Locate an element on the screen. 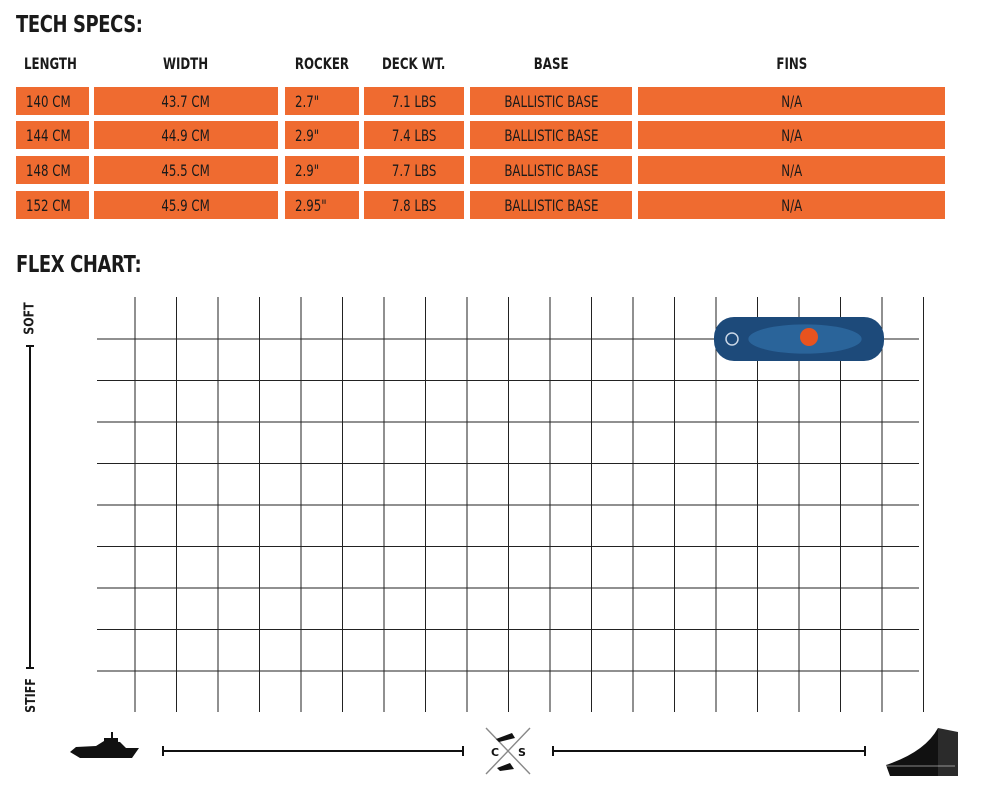 The image size is (1000, 800). cell-deck-weight: 7.4 LBS is located at coordinates (414, 135).